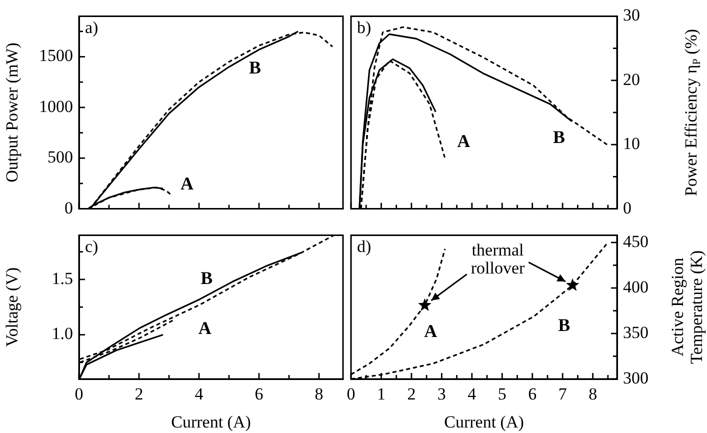  What do you see at coordinates (91, 28) in the screenshot?
I see `chart-title: a)` at bounding box center [91, 28].